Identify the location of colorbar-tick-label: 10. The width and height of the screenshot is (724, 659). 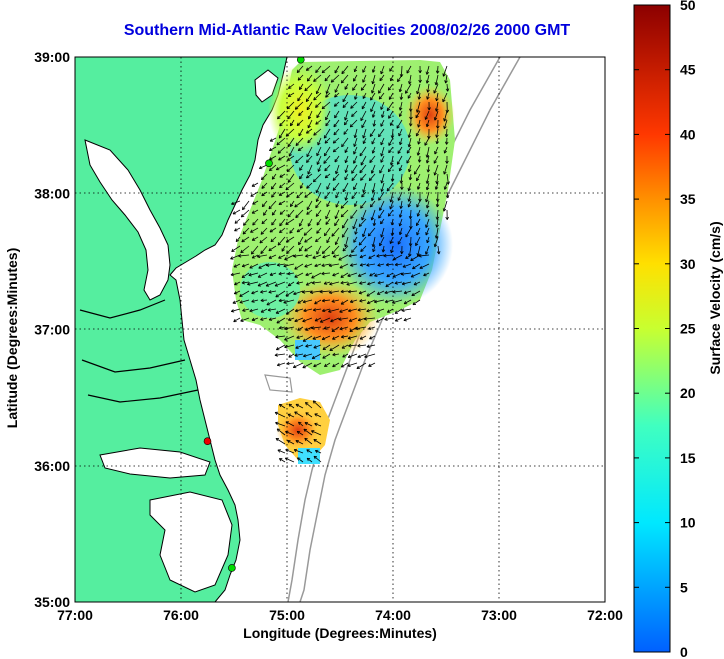
(688, 523).